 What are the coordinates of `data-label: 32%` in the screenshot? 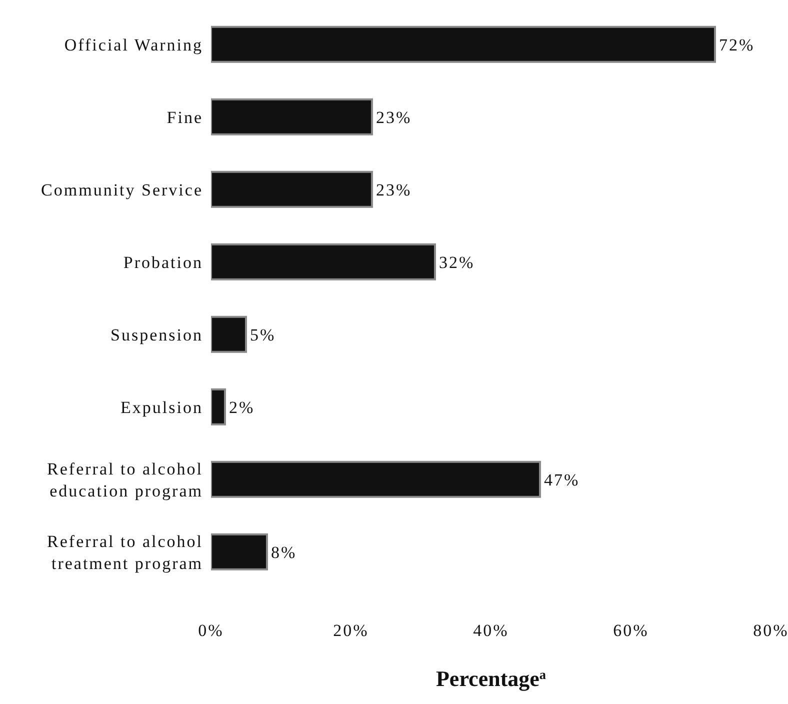 It's located at (457, 262).